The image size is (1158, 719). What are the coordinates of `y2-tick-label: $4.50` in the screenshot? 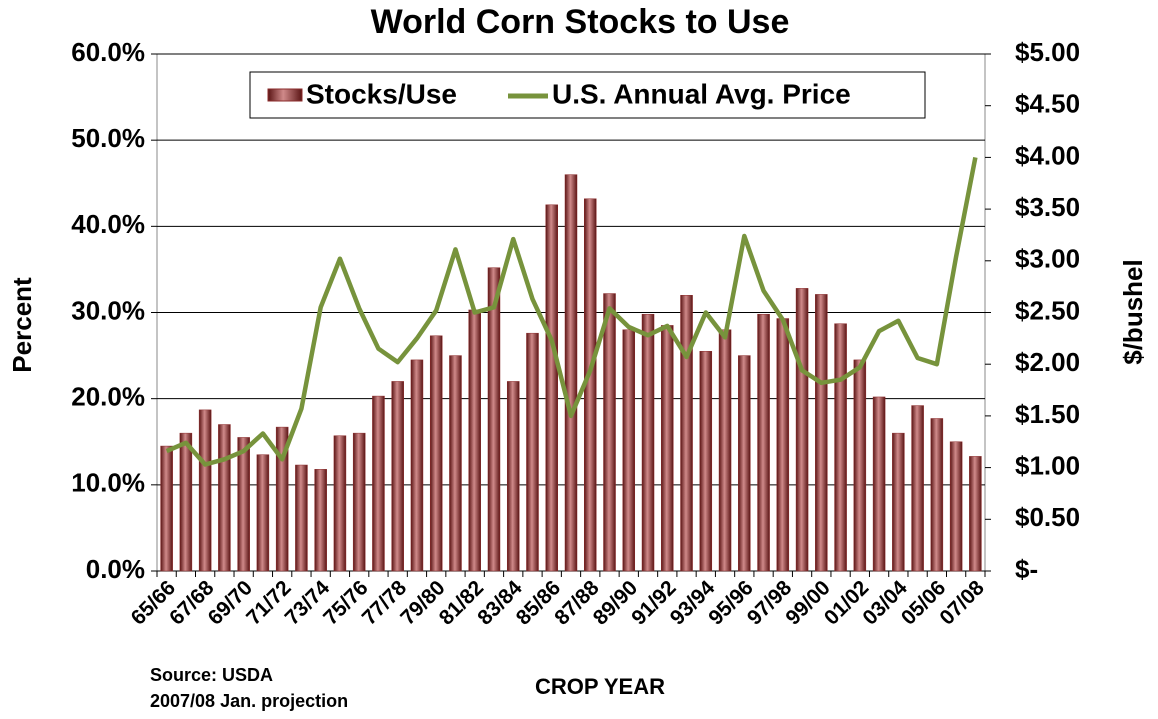 It's located at (1047, 104).